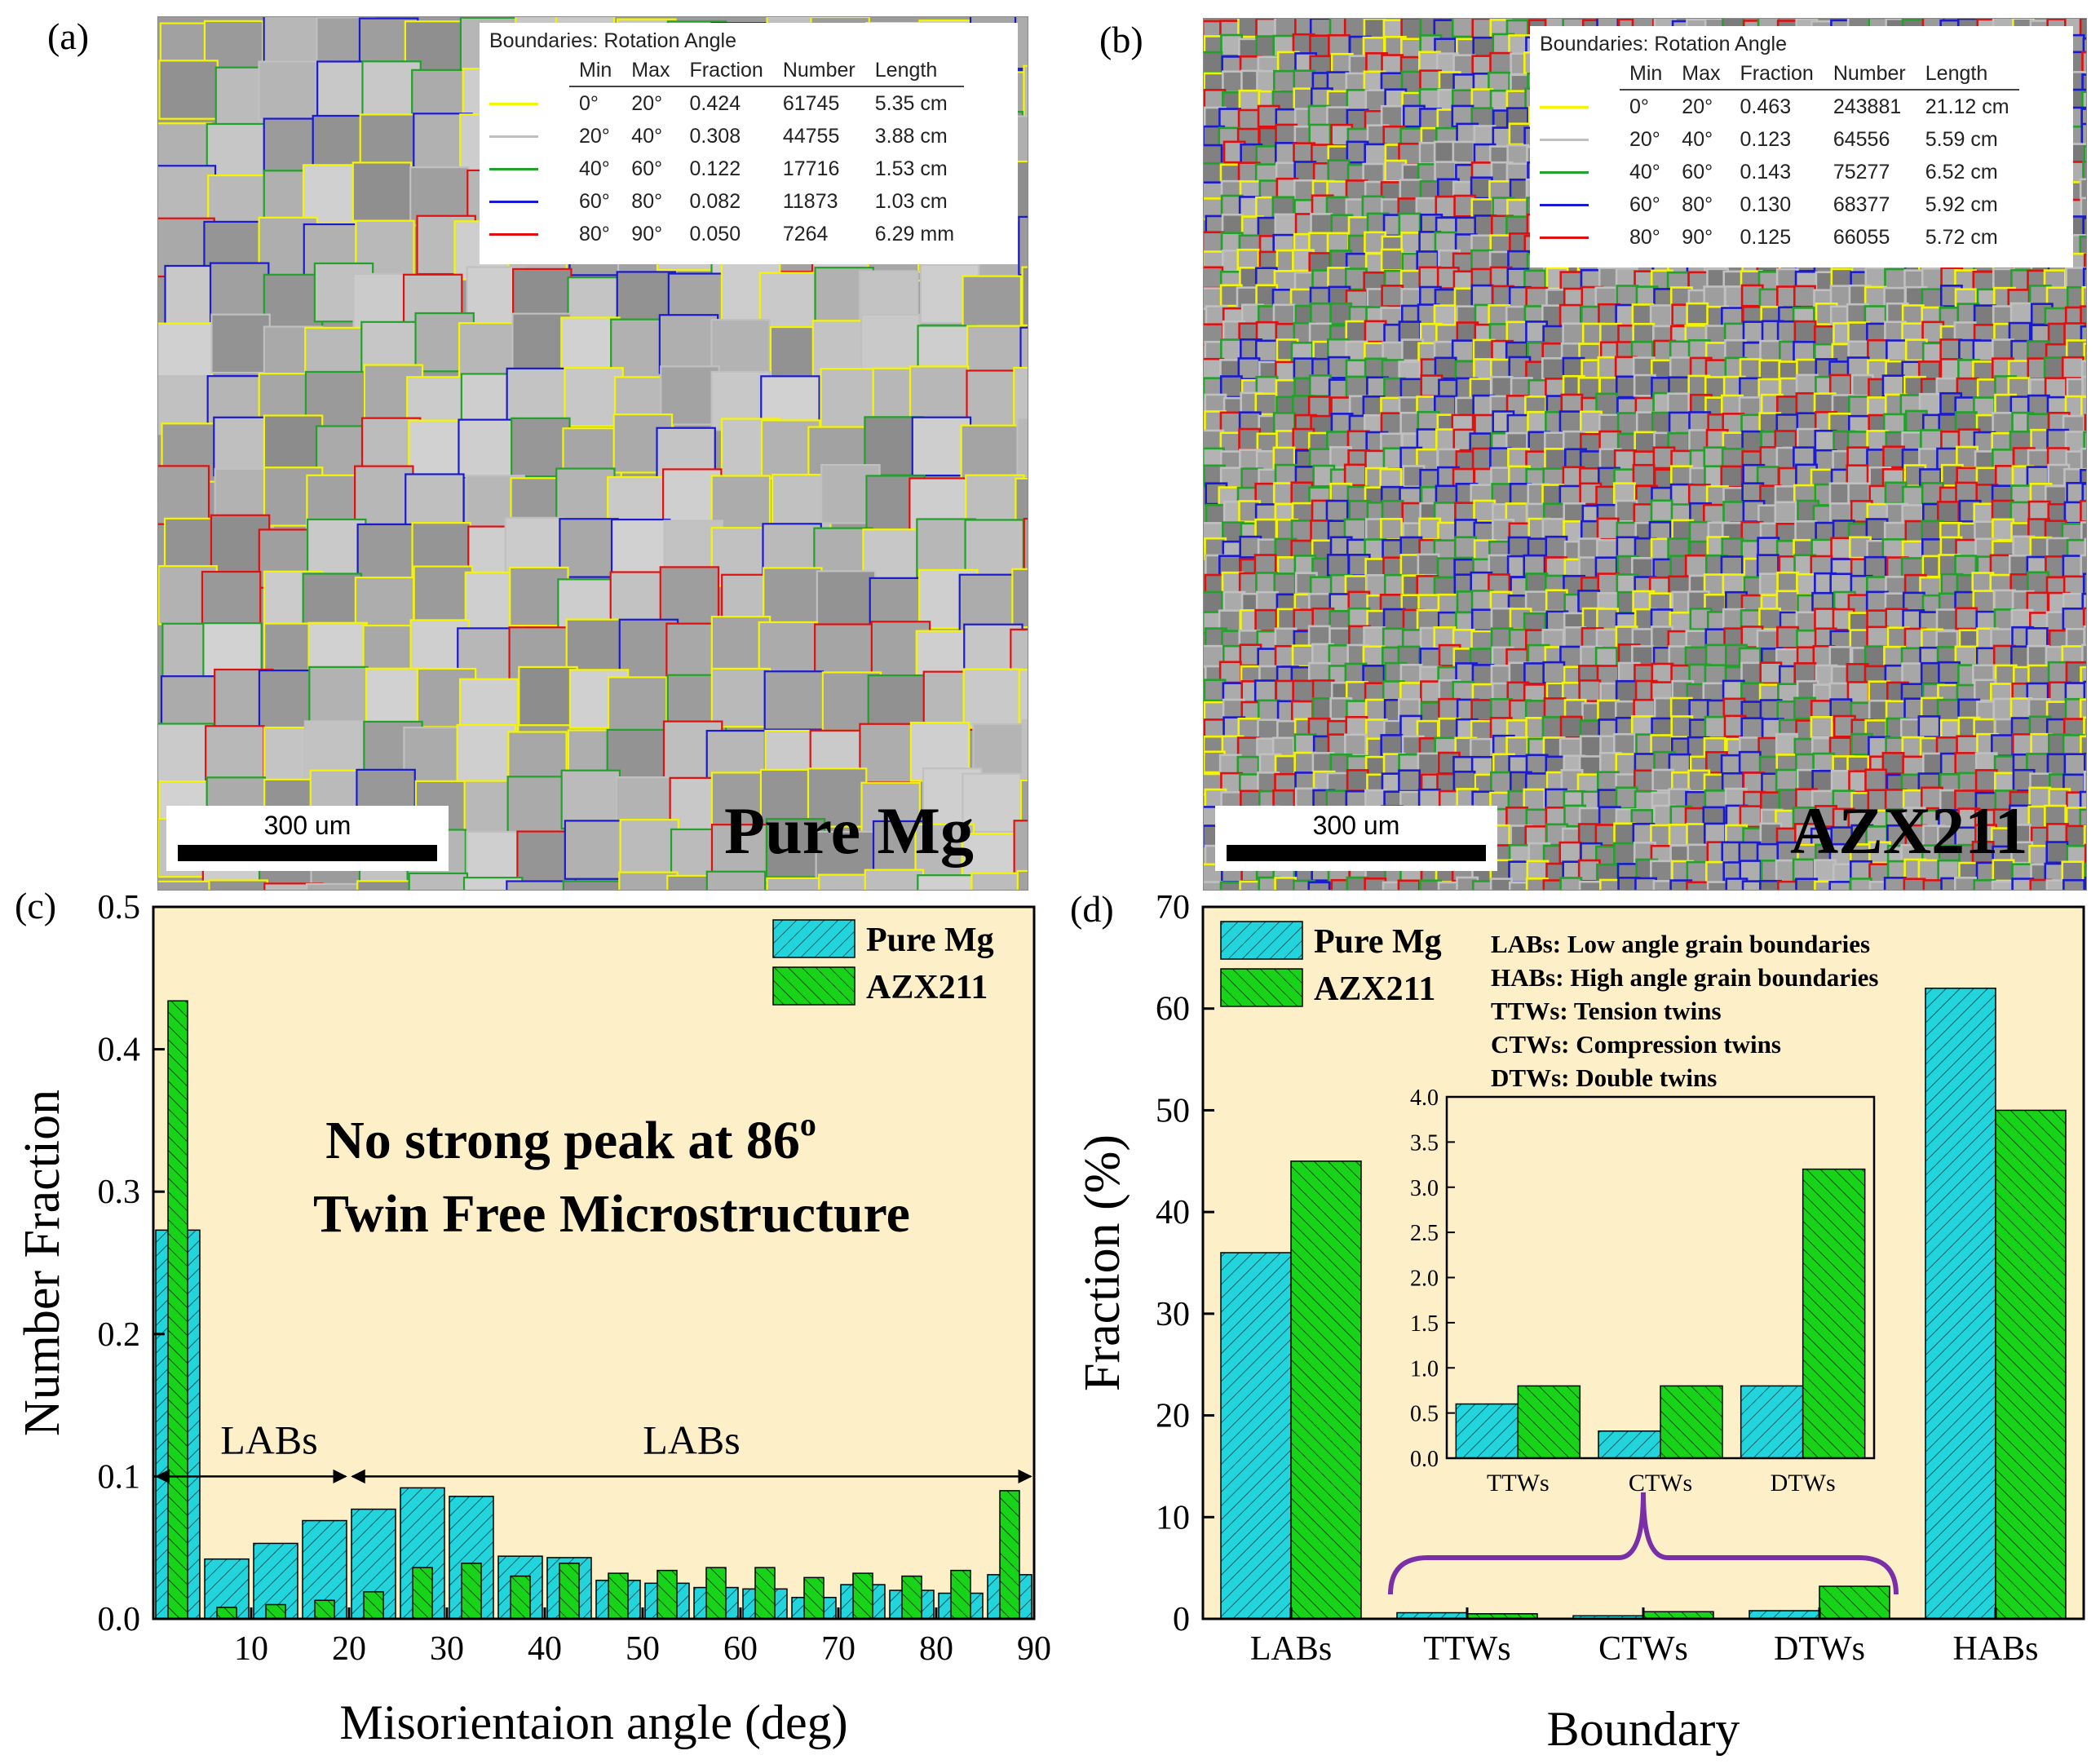 The image size is (2100, 1764). Describe the element at coordinates (927, 988) in the screenshot. I see `legend-label-c: AZX211` at that location.